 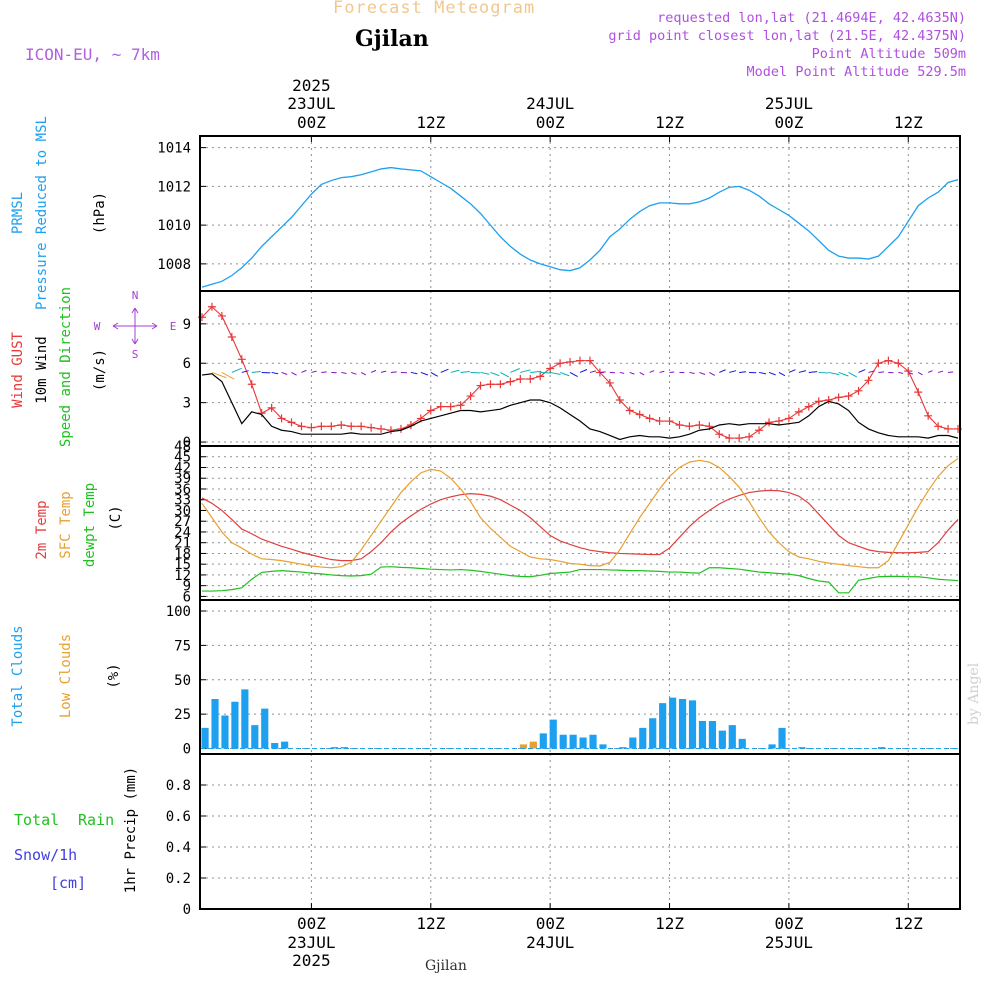 What do you see at coordinates (92, 54) in the screenshot?
I see `model-label: ICON-EU, ~ 7km` at bounding box center [92, 54].